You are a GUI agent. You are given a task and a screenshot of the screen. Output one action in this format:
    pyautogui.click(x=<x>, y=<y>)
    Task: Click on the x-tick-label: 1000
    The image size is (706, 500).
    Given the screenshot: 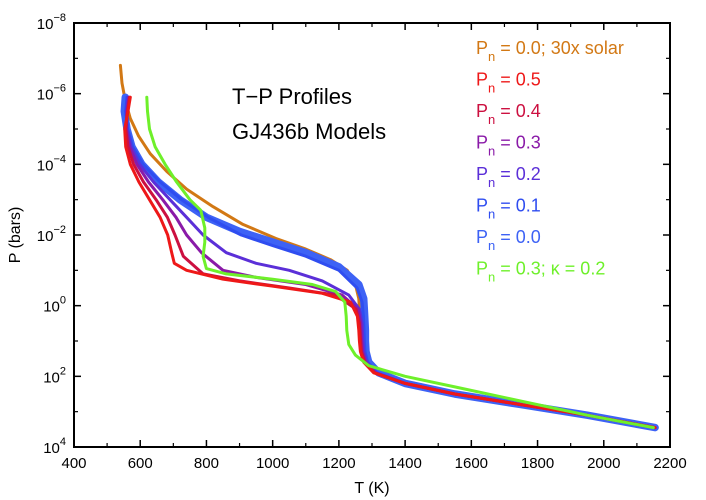 What is the action you would take?
    pyautogui.click(x=272, y=463)
    